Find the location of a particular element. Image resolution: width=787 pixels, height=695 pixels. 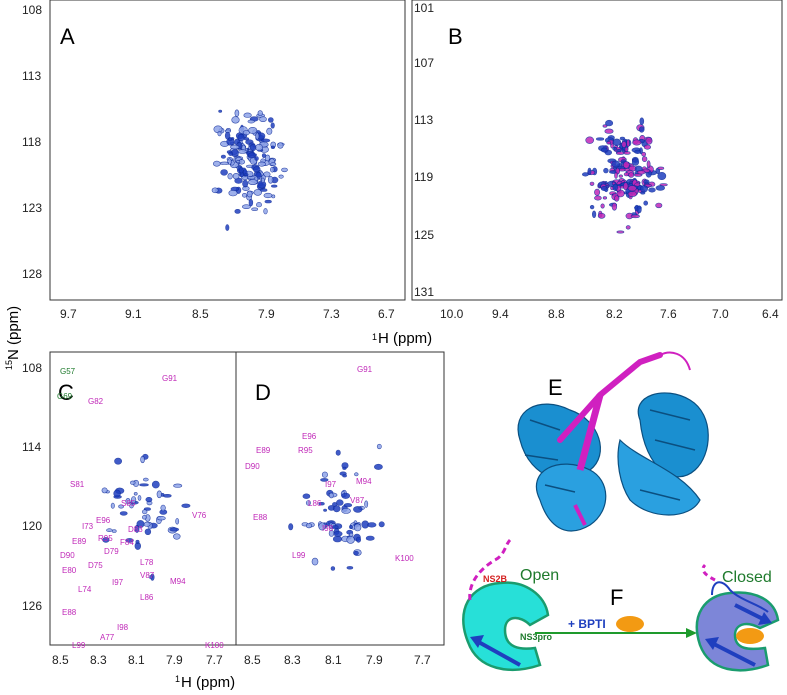

residue-label: V87 is located at coordinates (147, 575).